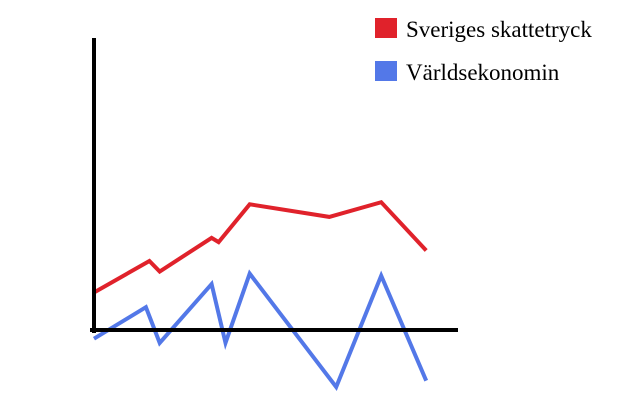 Image resolution: width=640 pixels, height=400 pixels. I want to click on legend-label-varldsekonomin: Världsekonomin, so click(483, 72).